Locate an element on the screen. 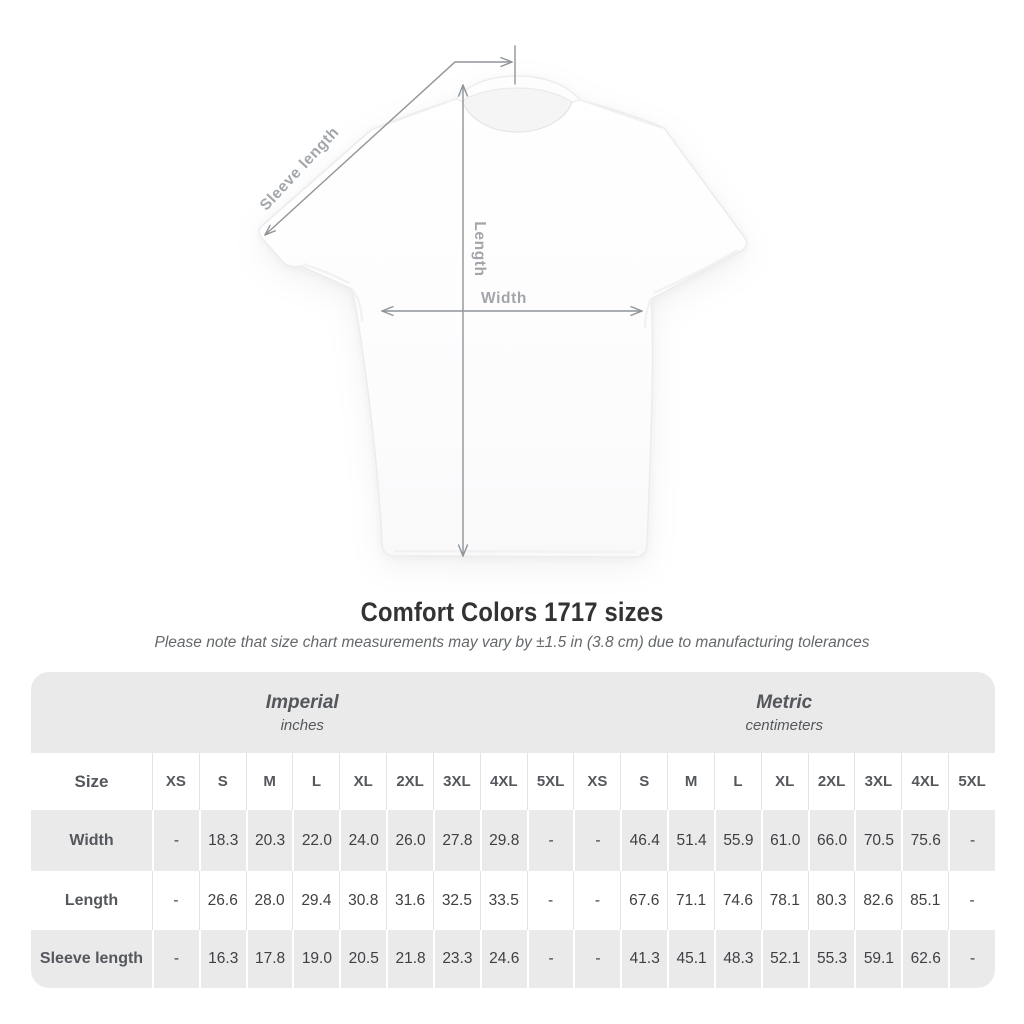  page-title: Comfort Colors 1717 sizes is located at coordinates (512, 612).